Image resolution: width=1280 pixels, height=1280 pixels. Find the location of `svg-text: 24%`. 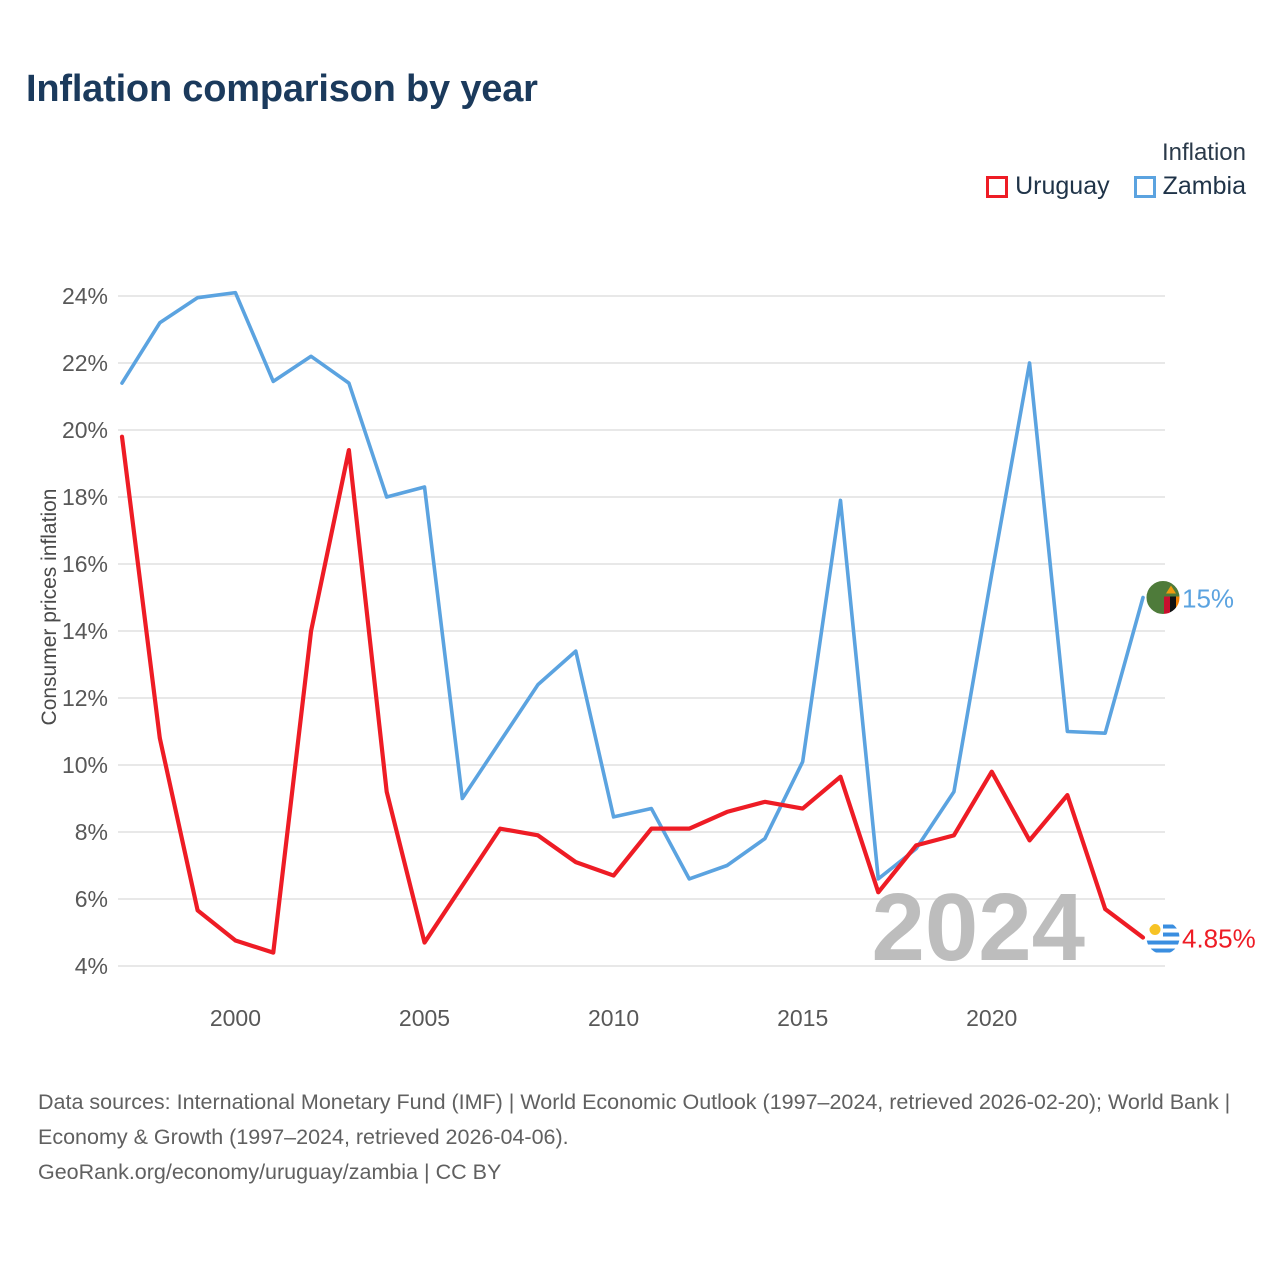

svg-text: 24% is located at coordinates (85, 296).